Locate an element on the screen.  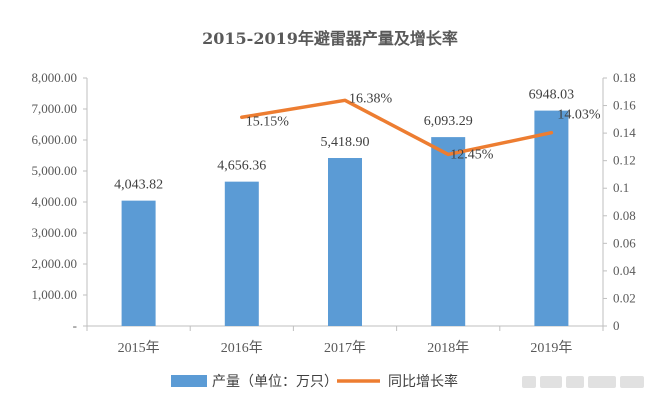
legend-label-bar: 产量（单位：万只） is located at coordinates (275, 382).